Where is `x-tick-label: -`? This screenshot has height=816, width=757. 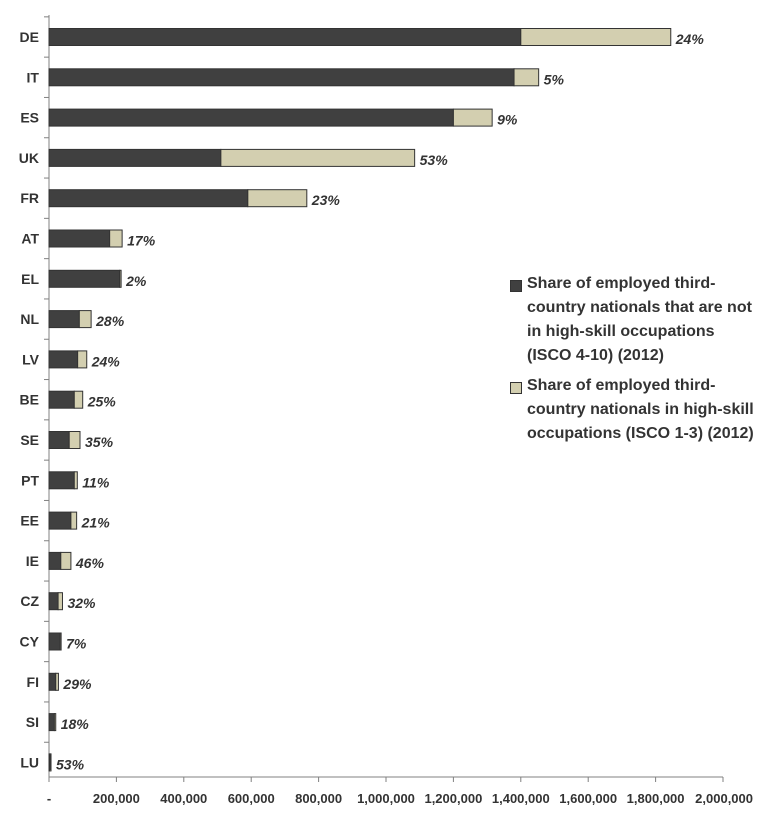 x-tick-label: - is located at coordinates (49, 798).